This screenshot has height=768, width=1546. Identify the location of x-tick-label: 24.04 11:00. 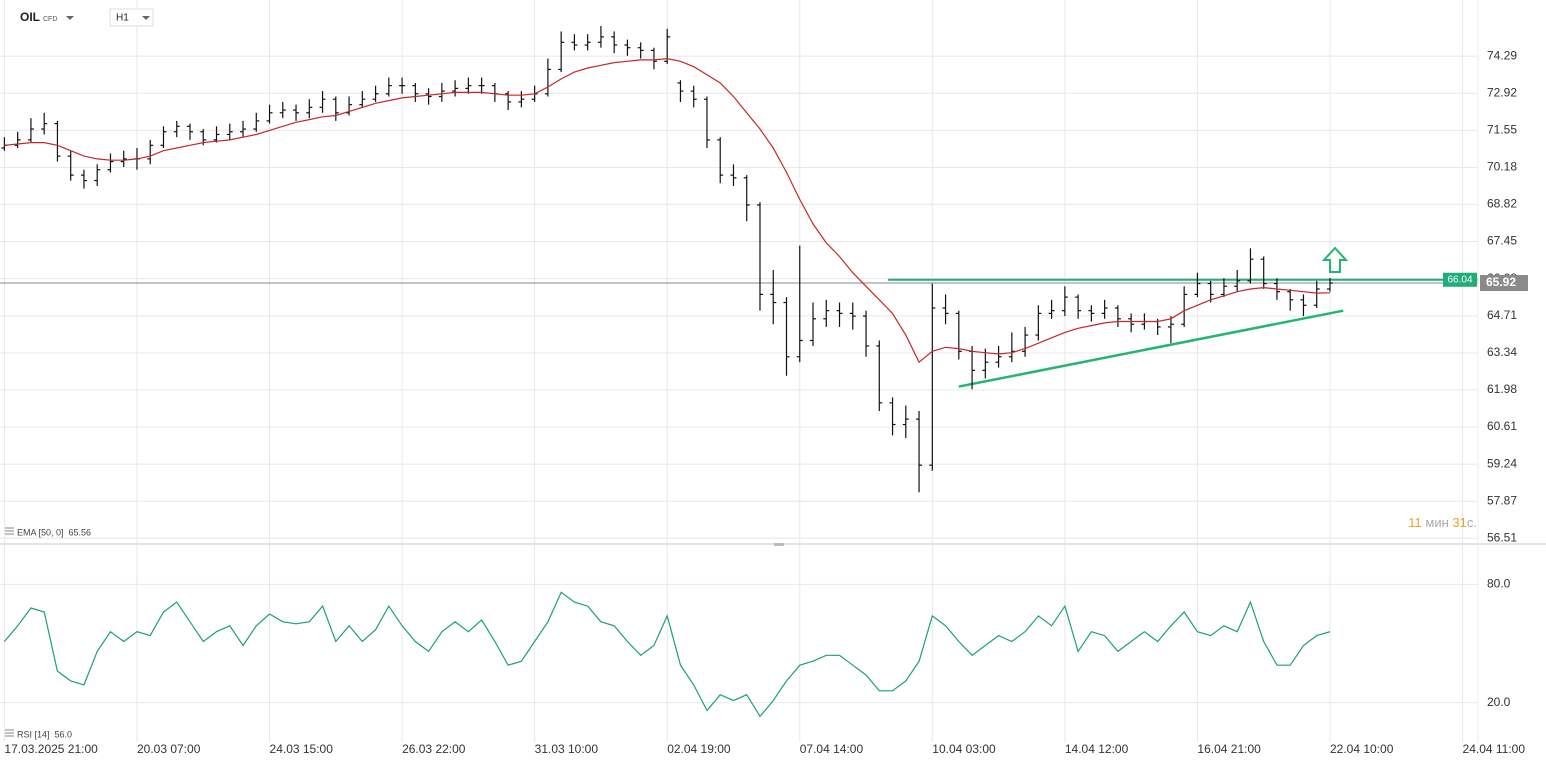
(1494, 749).